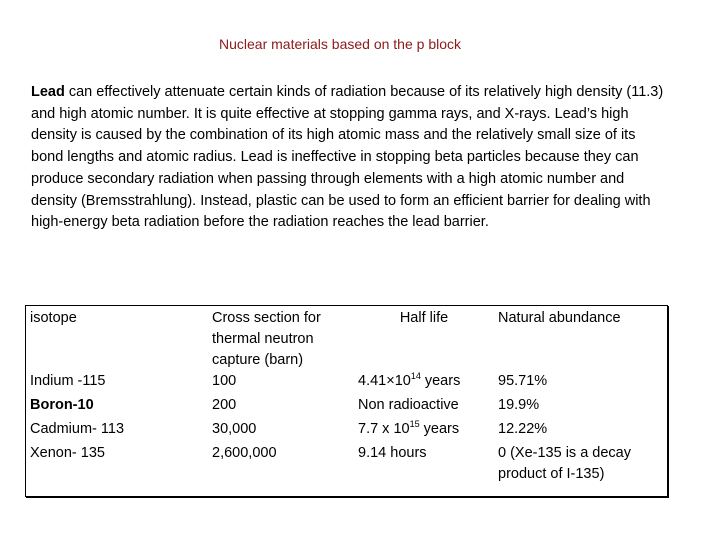 The height and width of the screenshot is (540, 720). I want to click on cell-abundance: 95.71%, so click(523, 381).